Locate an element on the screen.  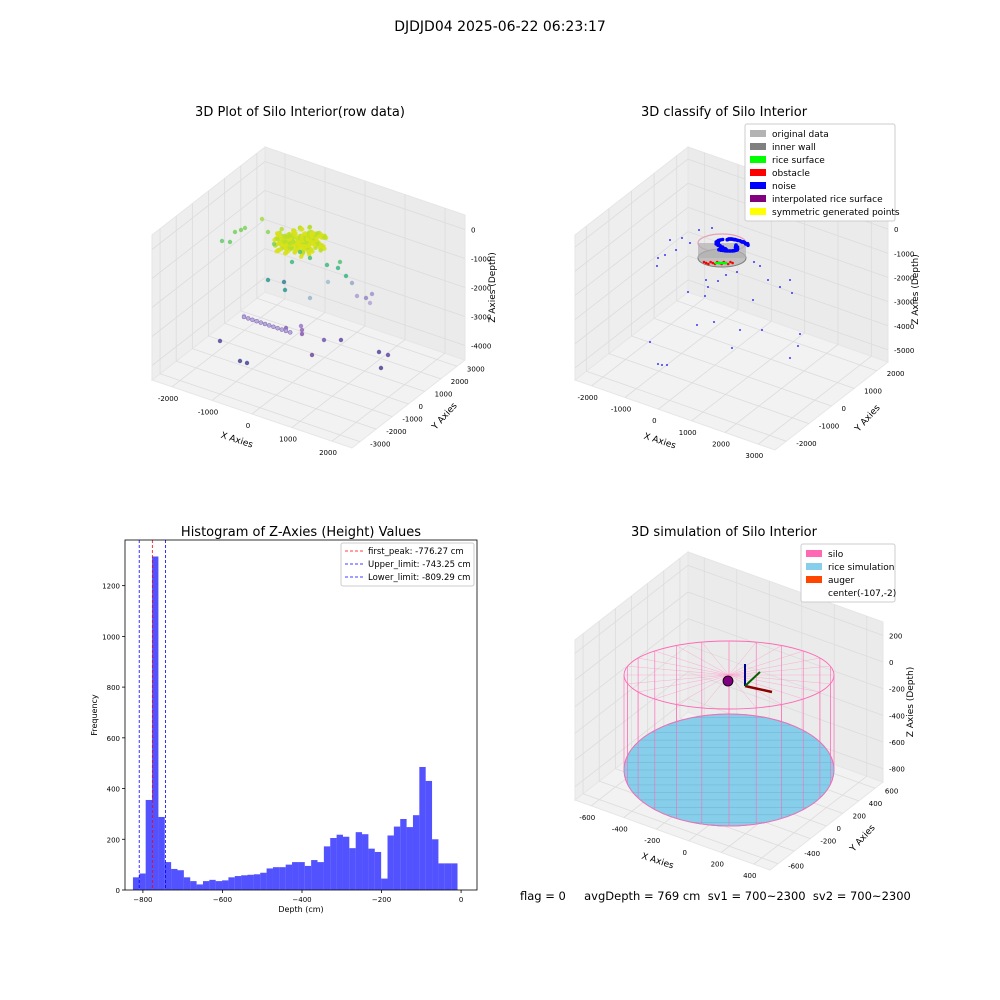
z-tick-label: -800 is located at coordinates (897, 770).